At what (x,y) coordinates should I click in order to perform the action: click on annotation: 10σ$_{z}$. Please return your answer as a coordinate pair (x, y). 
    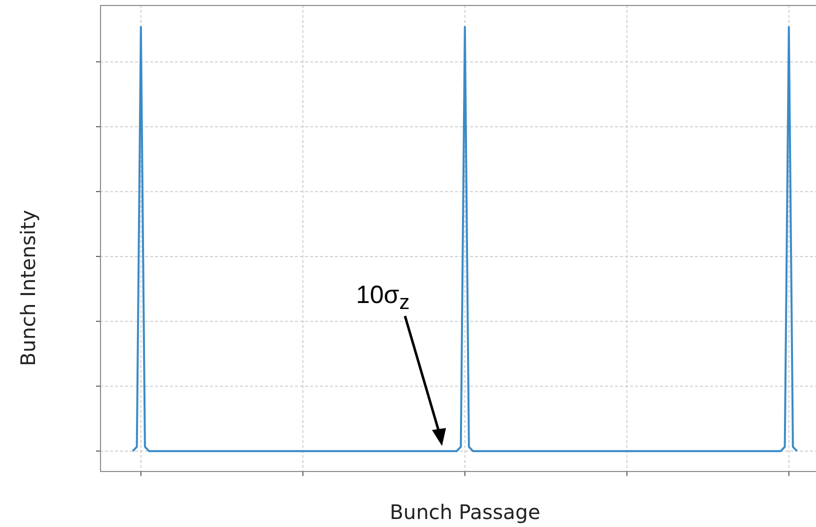
    Looking at the image, I should click on (383, 298).